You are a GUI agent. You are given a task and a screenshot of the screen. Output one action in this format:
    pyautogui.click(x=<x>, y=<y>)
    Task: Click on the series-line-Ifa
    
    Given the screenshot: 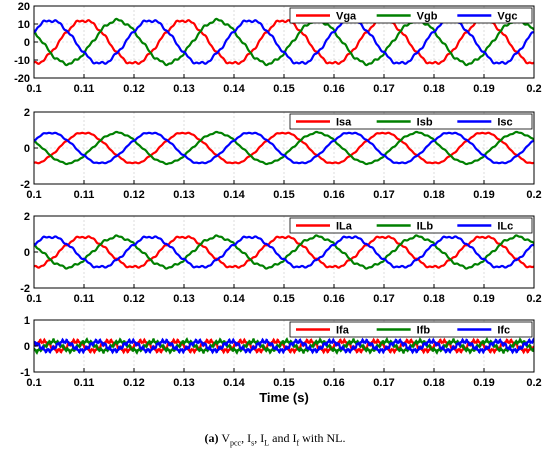 What is the action you would take?
    pyautogui.click(x=284, y=346)
    